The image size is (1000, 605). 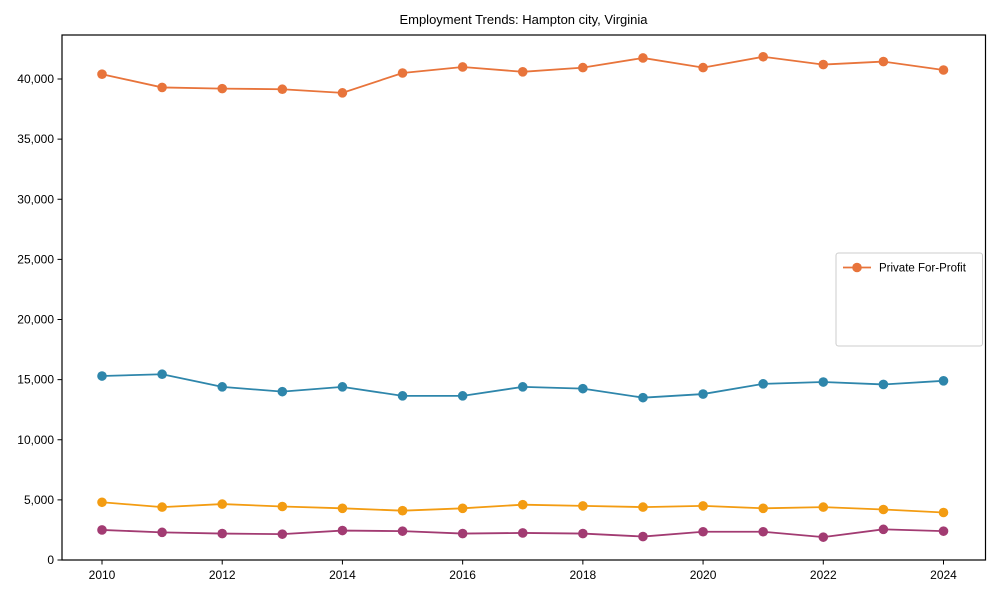 I want to click on legend, so click(x=909, y=299).